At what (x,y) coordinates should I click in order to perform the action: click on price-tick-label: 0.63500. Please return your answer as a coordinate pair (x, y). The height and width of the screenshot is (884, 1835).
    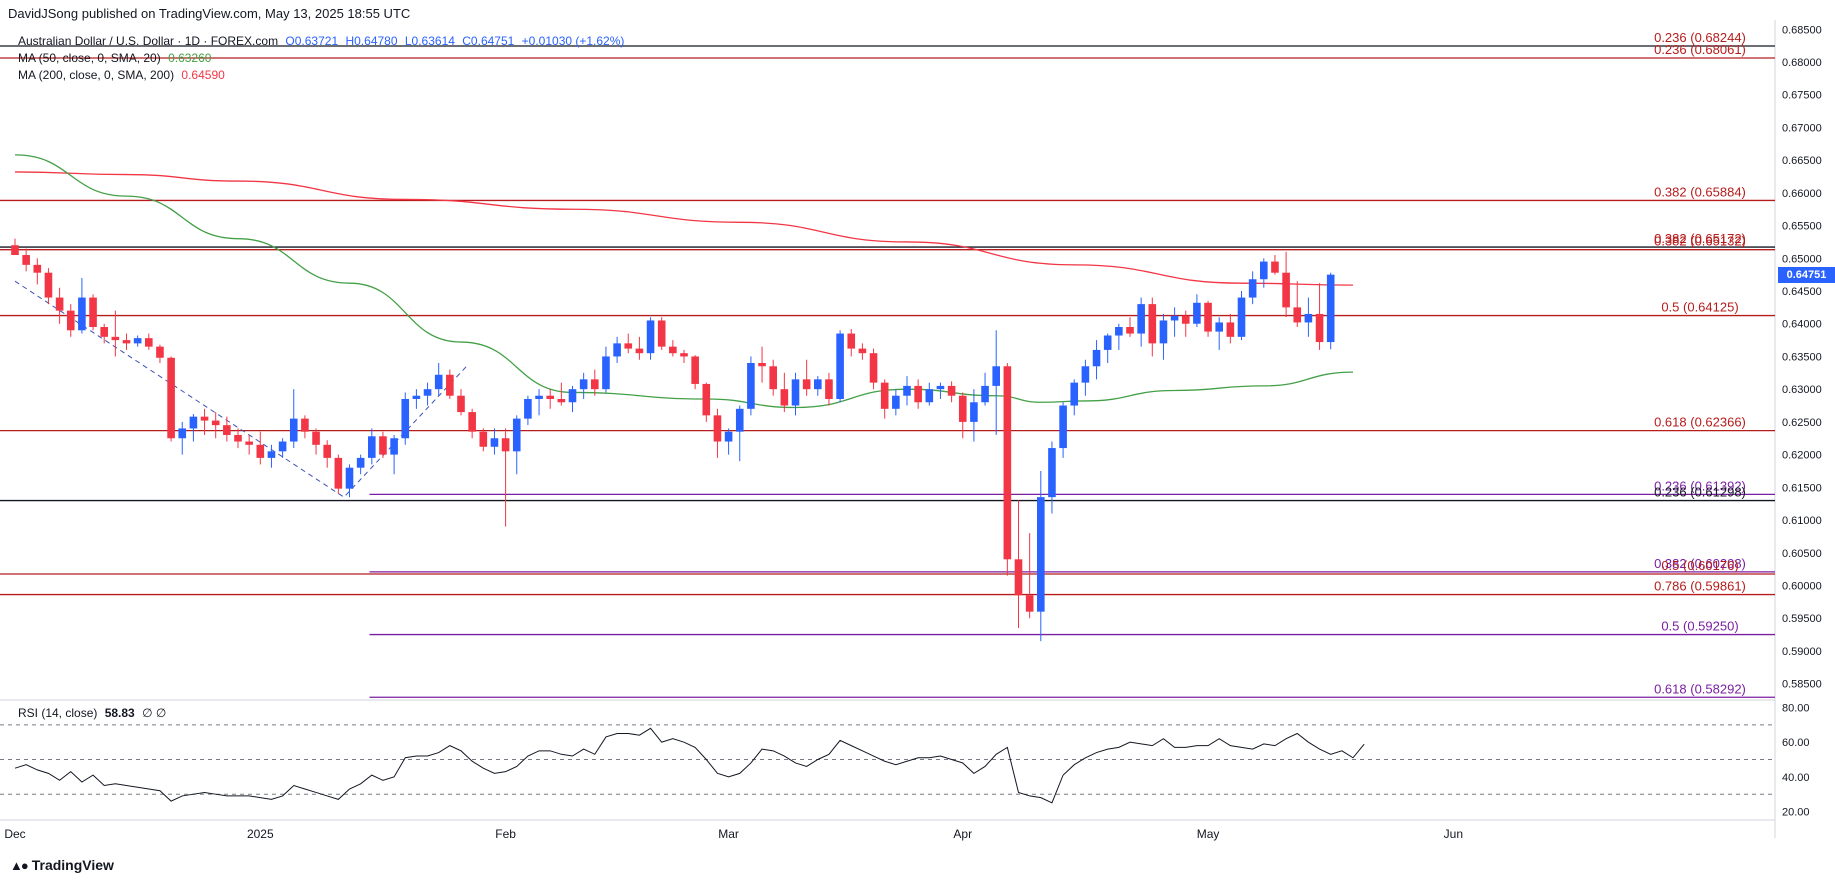
    Looking at the image, I should click on (1802, 357).